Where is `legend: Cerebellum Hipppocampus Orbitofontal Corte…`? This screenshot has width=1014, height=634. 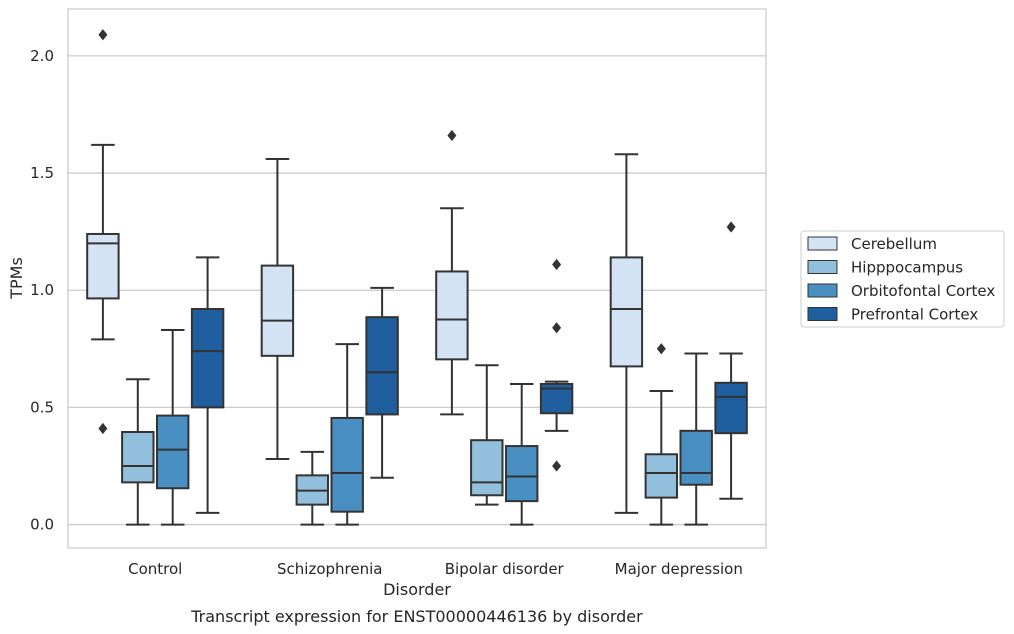
legend: Cerebellum Hipppocampus Orbitofontal Corte… is located at coordinates (902, 279).